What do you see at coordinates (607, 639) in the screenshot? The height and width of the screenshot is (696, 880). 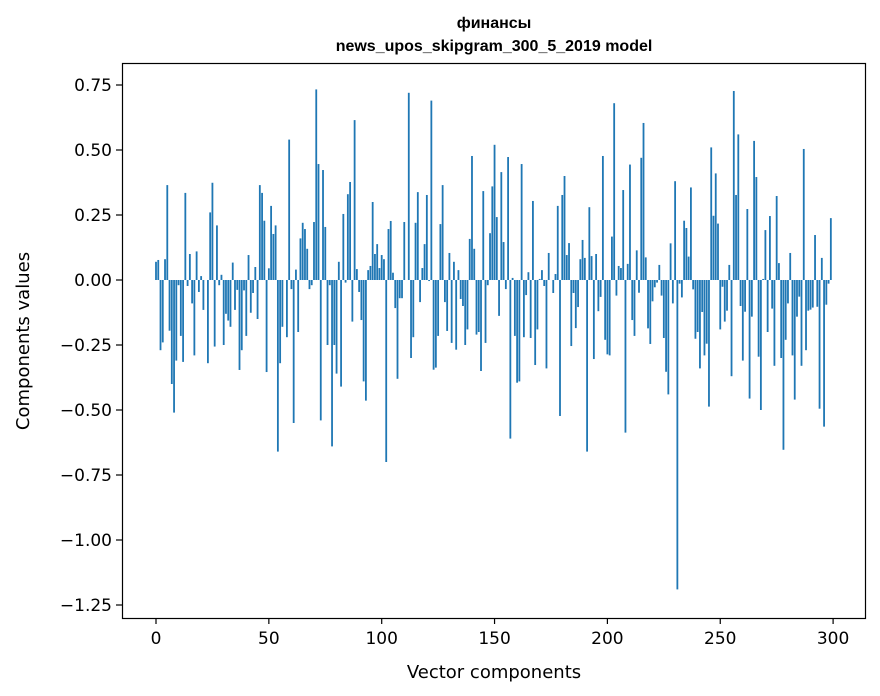 I see `x-tick-label: 200` at bounding box center [607, 639].